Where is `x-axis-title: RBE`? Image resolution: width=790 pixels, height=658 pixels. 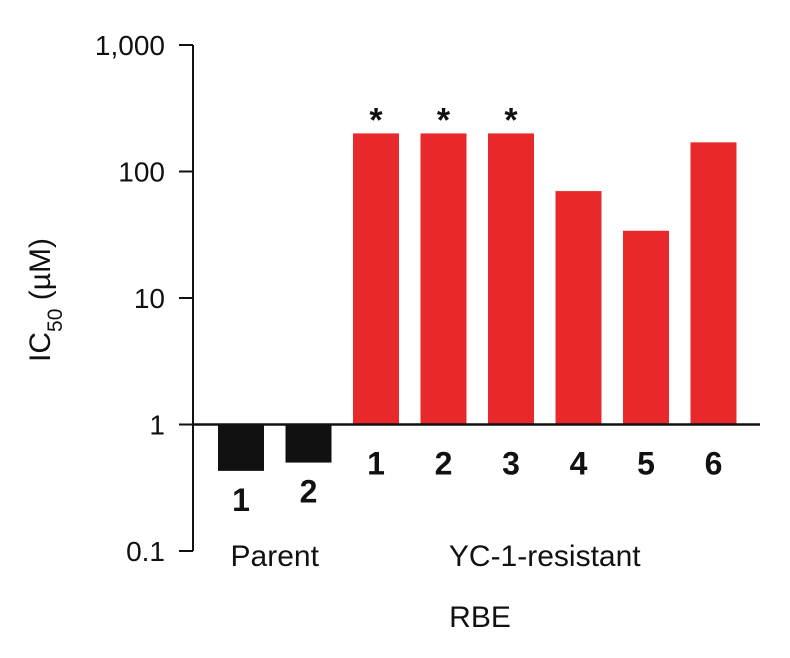 x-axis-title: RBE is located at coordinates (480, 617).